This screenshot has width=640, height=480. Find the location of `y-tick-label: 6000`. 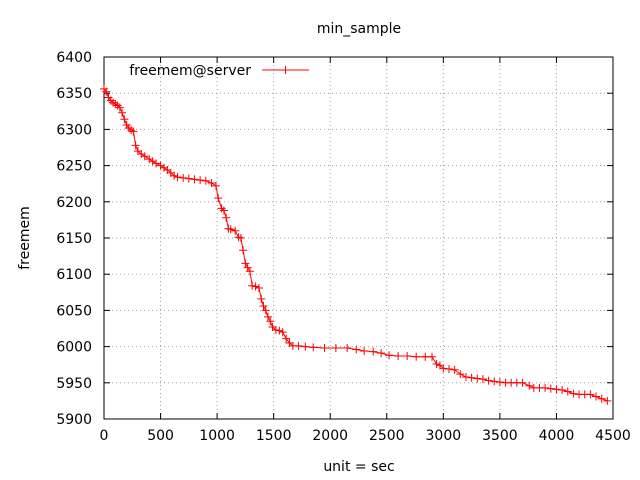

y-tick-label: 6000 is located at coordinates (74, 348).